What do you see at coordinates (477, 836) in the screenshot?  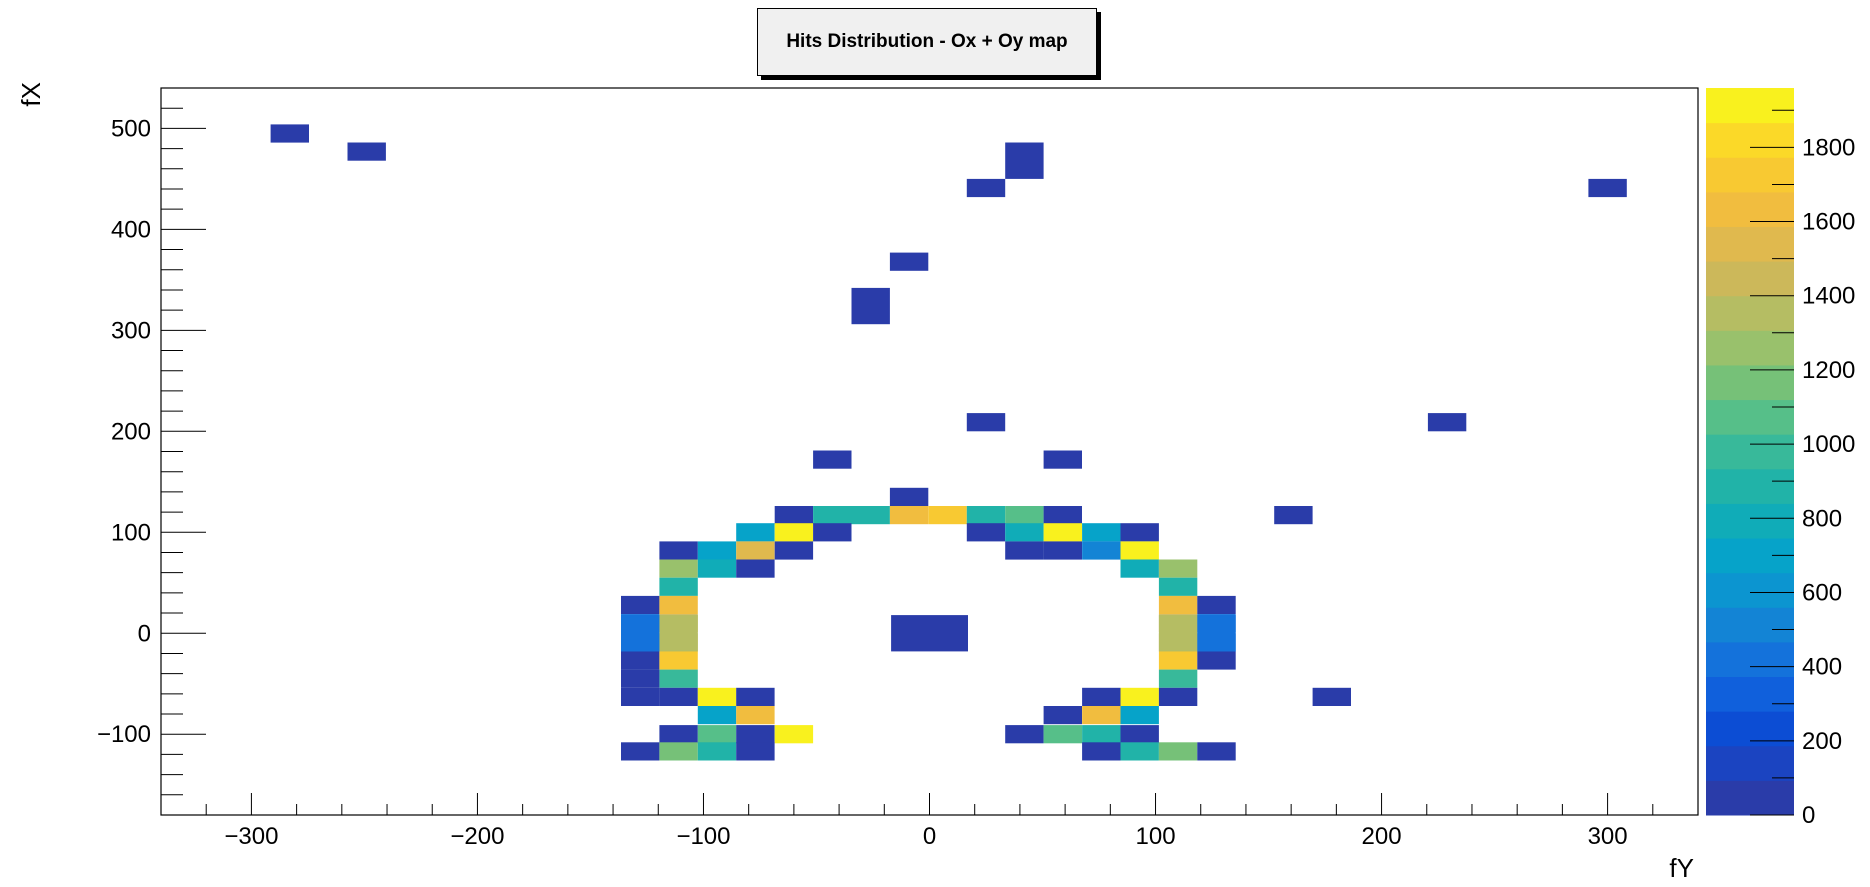 I see `x-tick-label: −200` at bounding box center [477, 836].